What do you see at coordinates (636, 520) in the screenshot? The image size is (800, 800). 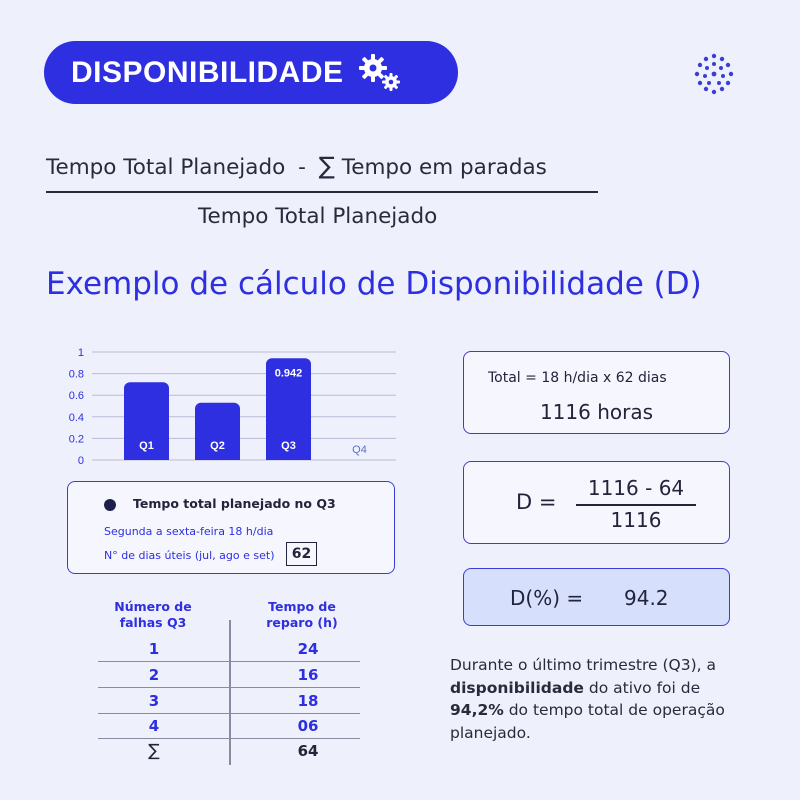 I see `d-denominator: 1116` at bounding box center [636, 520].